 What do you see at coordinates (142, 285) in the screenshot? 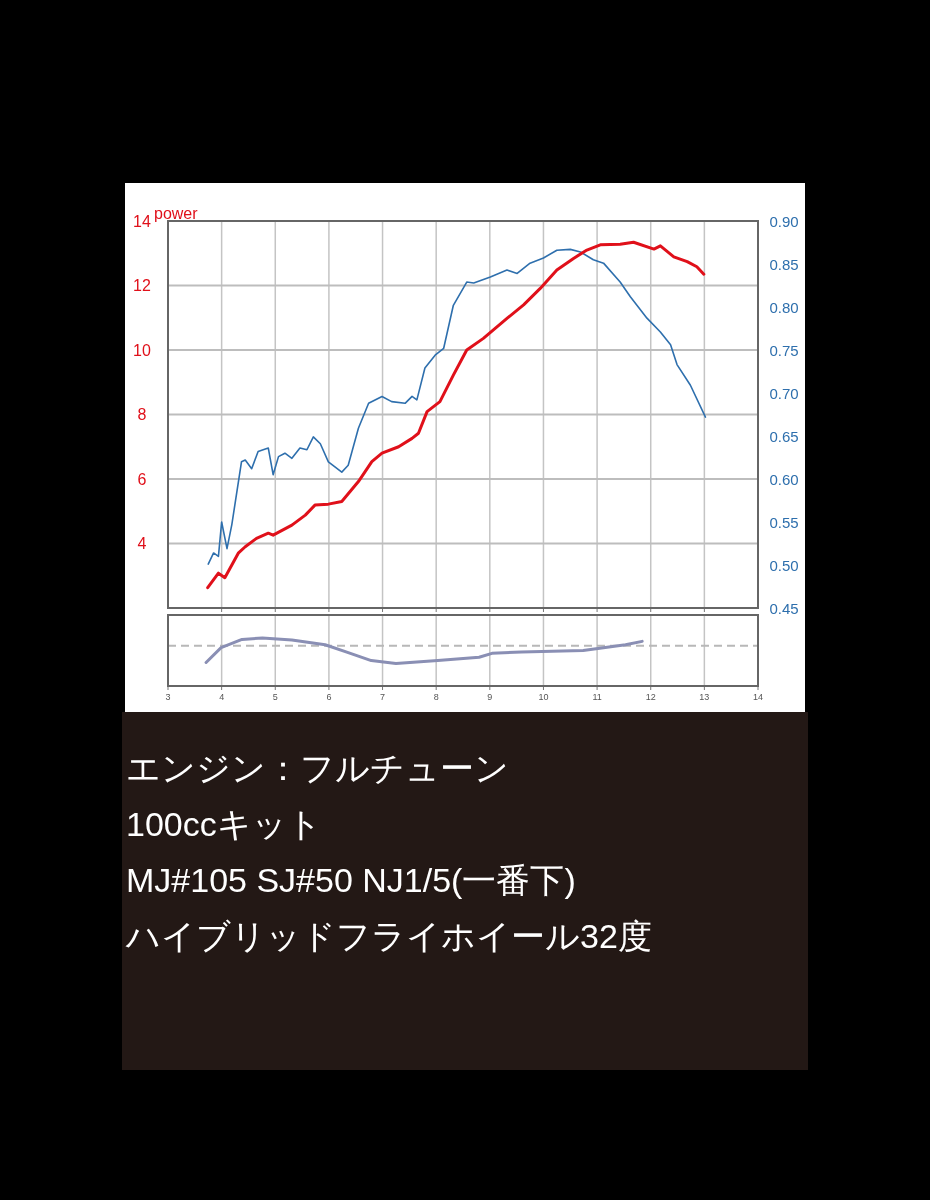
I see `y-tick-label: 12` at bounding box center [142, 285].